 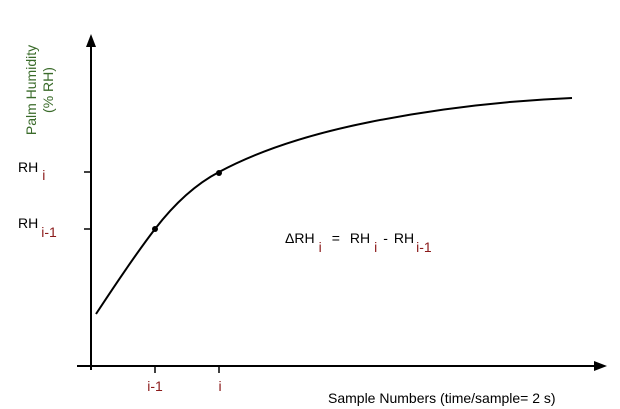 What do you see at coordinates (43, 175) in the screenshot?
I see `y-tick-label-rh-i-sub: i` at bounding box center [43, 175].